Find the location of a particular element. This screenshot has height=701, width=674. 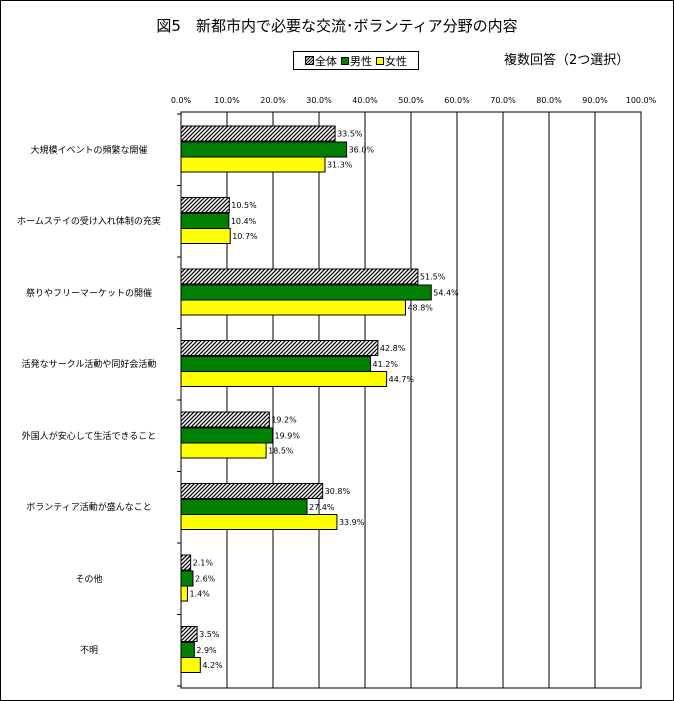

data-label: 54.4% is located at coordinates (446, 293).